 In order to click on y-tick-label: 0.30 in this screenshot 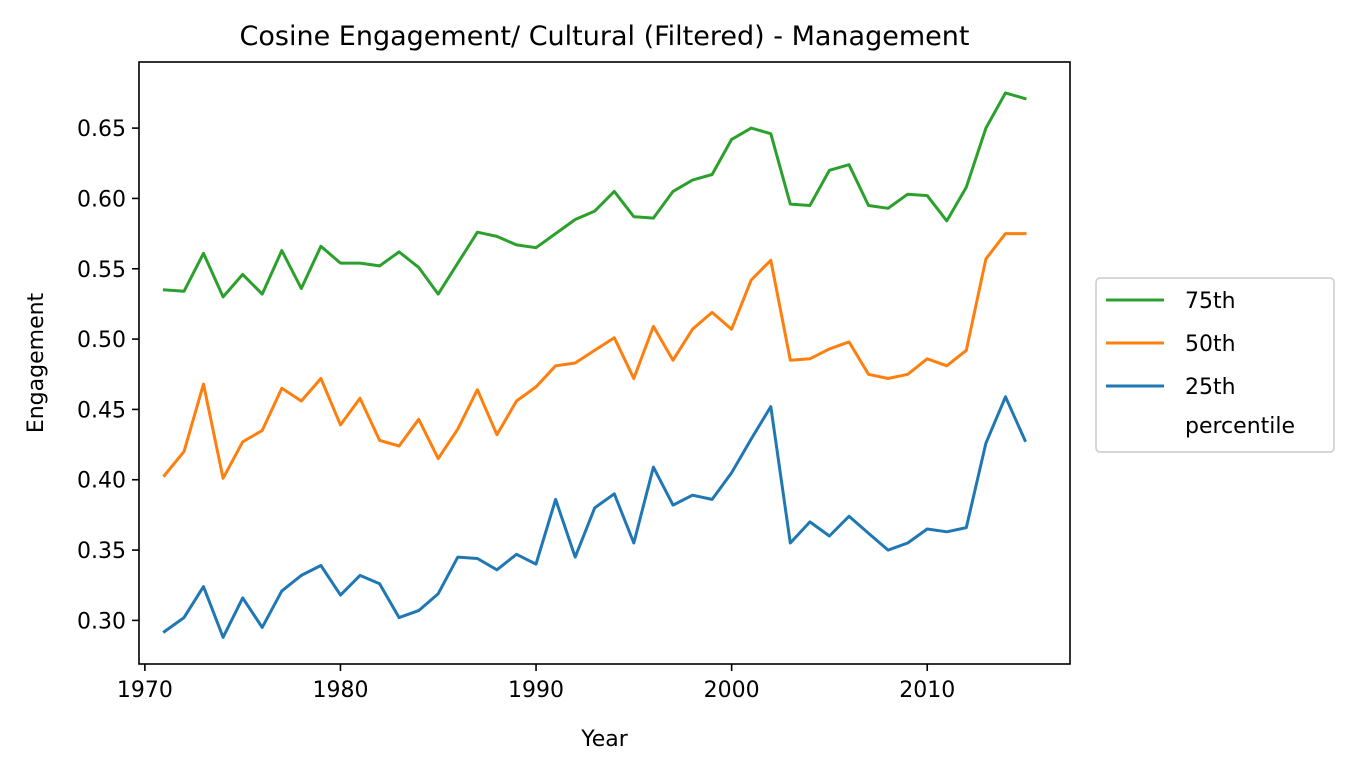, I will do `click(101, 621)`.